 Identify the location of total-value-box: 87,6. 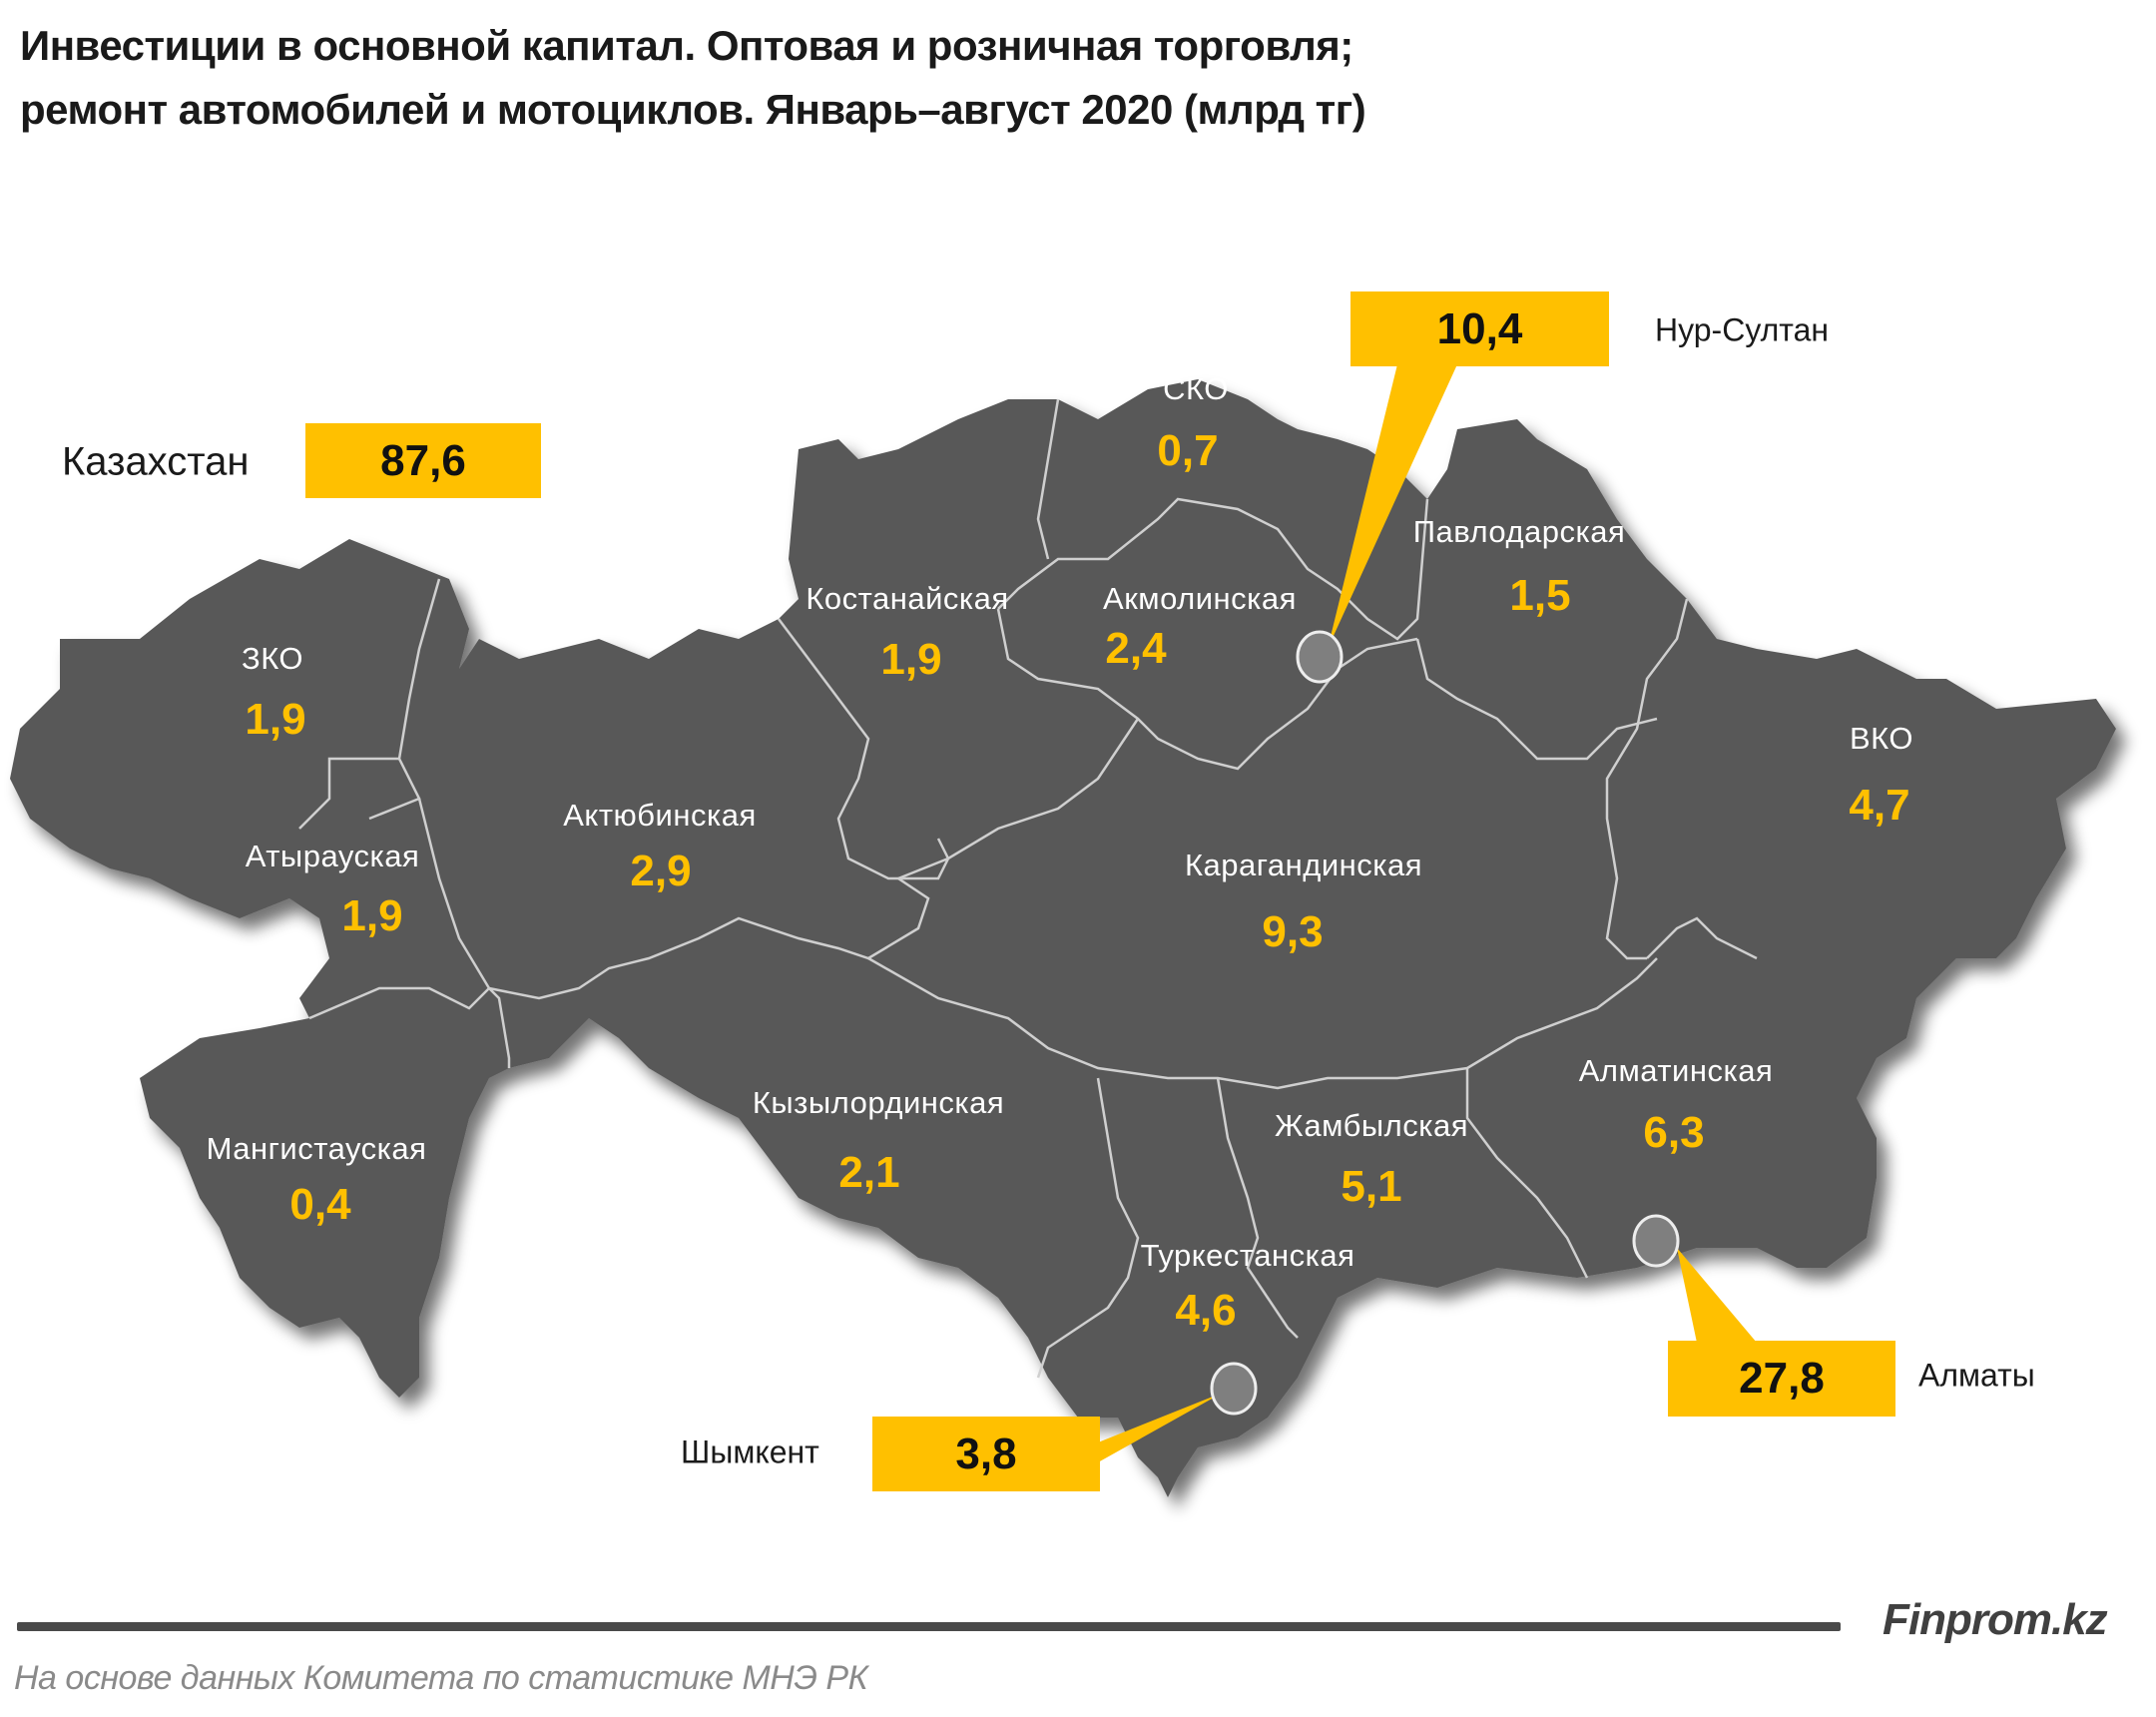
(423, 460).